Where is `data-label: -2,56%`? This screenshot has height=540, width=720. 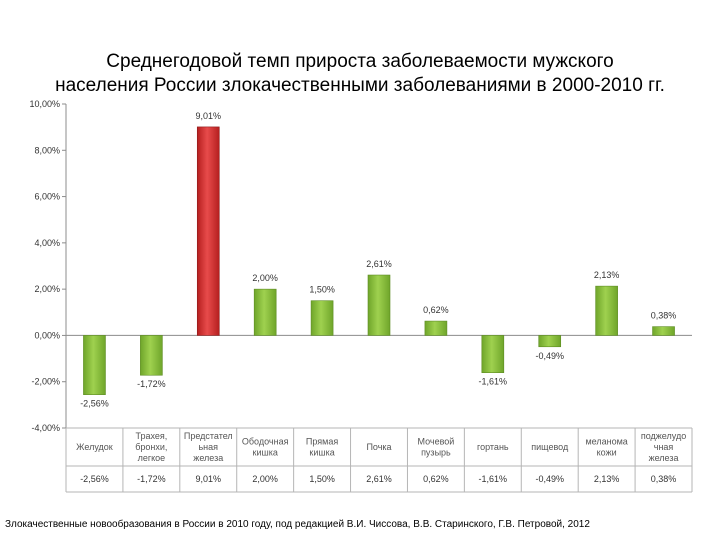 data-label: -2,56% is located at coordinates (94, 404).